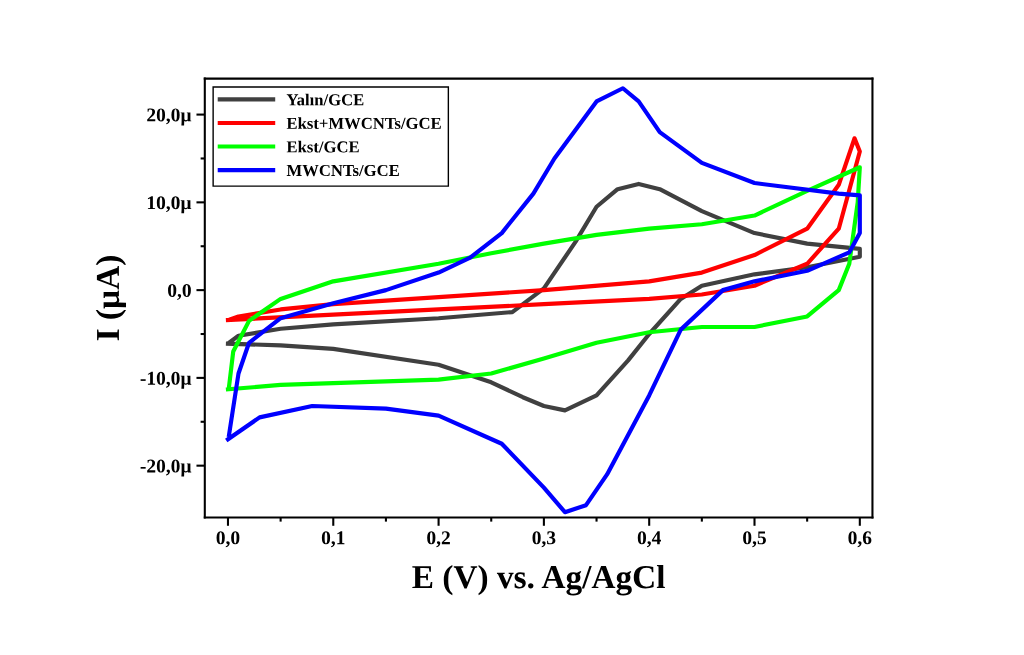 The height and width of the screenshot is (655, 1024). Describe the element at coordinates (860, 539) in the screenshot. I see `x-tick-label: 0,6` at that location.